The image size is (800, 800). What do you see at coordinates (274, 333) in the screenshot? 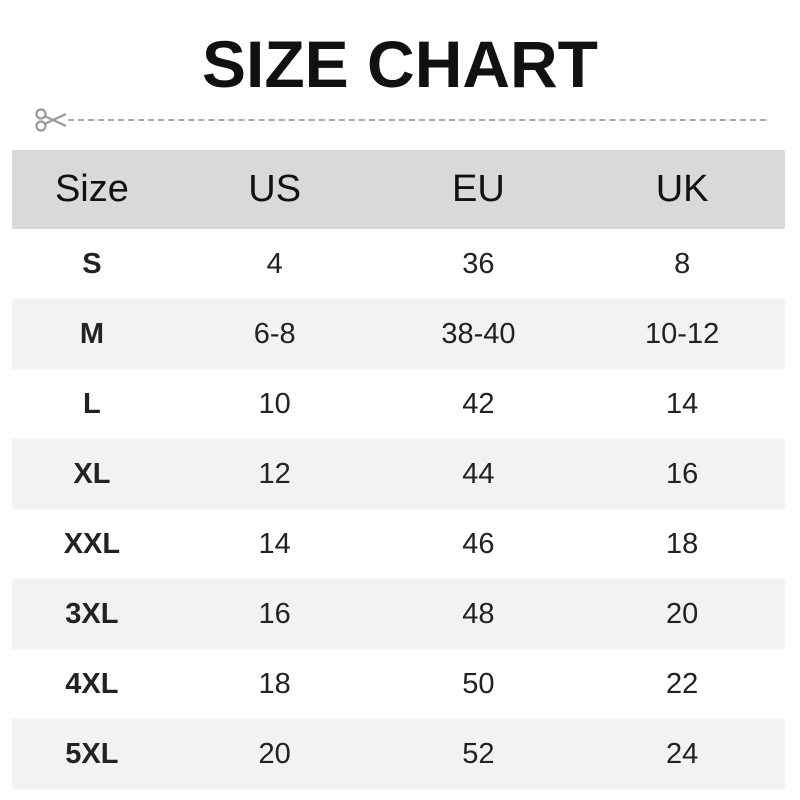
I see `cell-us: 6-8` at bounding box center [274, 333].